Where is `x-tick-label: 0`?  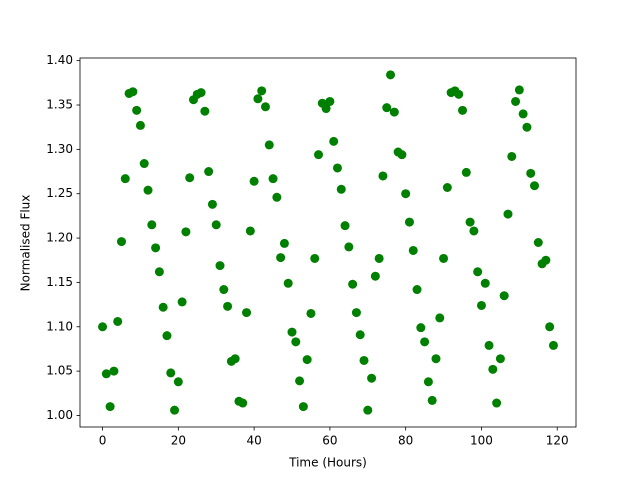
x-tick-label: 0 is located at coordinates (103, 441).